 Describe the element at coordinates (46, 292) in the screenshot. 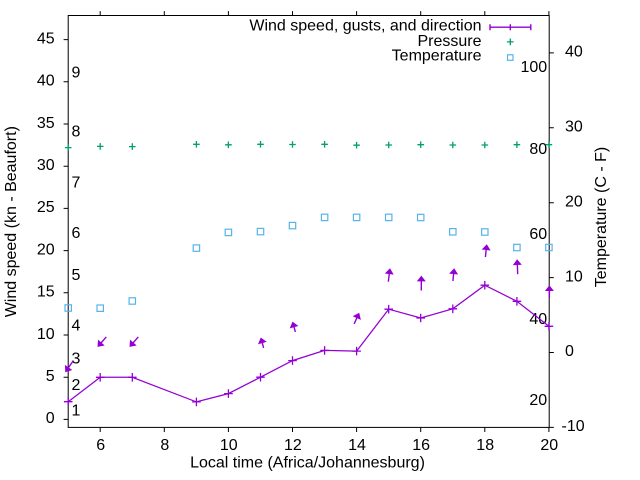

I see `svg-text: 15` at that location.